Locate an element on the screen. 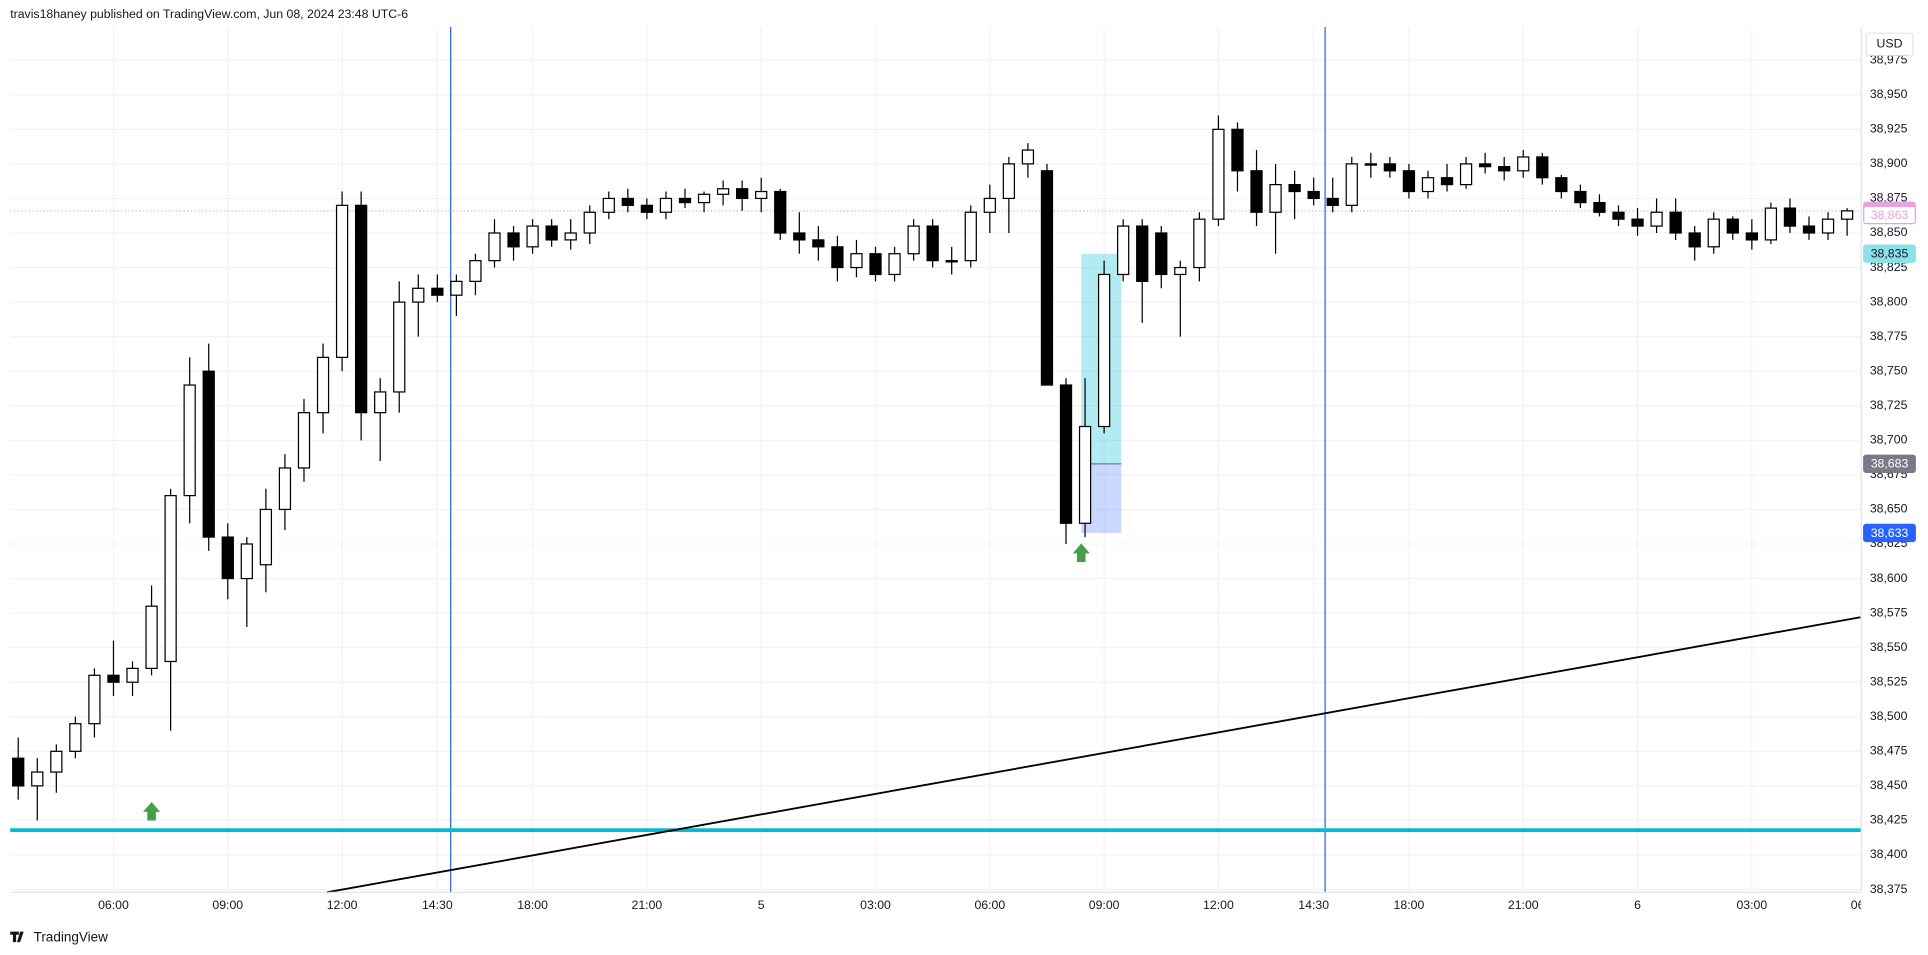 This screenshot has height=955, width=1928. currency-box is located at coordinates (1889, 44).